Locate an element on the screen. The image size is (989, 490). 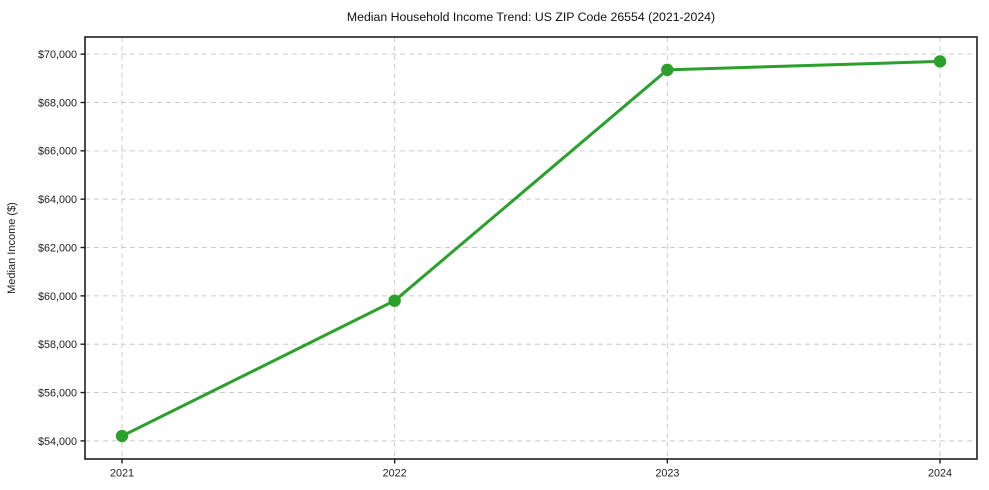
data-point-2023 is located at coordinates (667, 70).